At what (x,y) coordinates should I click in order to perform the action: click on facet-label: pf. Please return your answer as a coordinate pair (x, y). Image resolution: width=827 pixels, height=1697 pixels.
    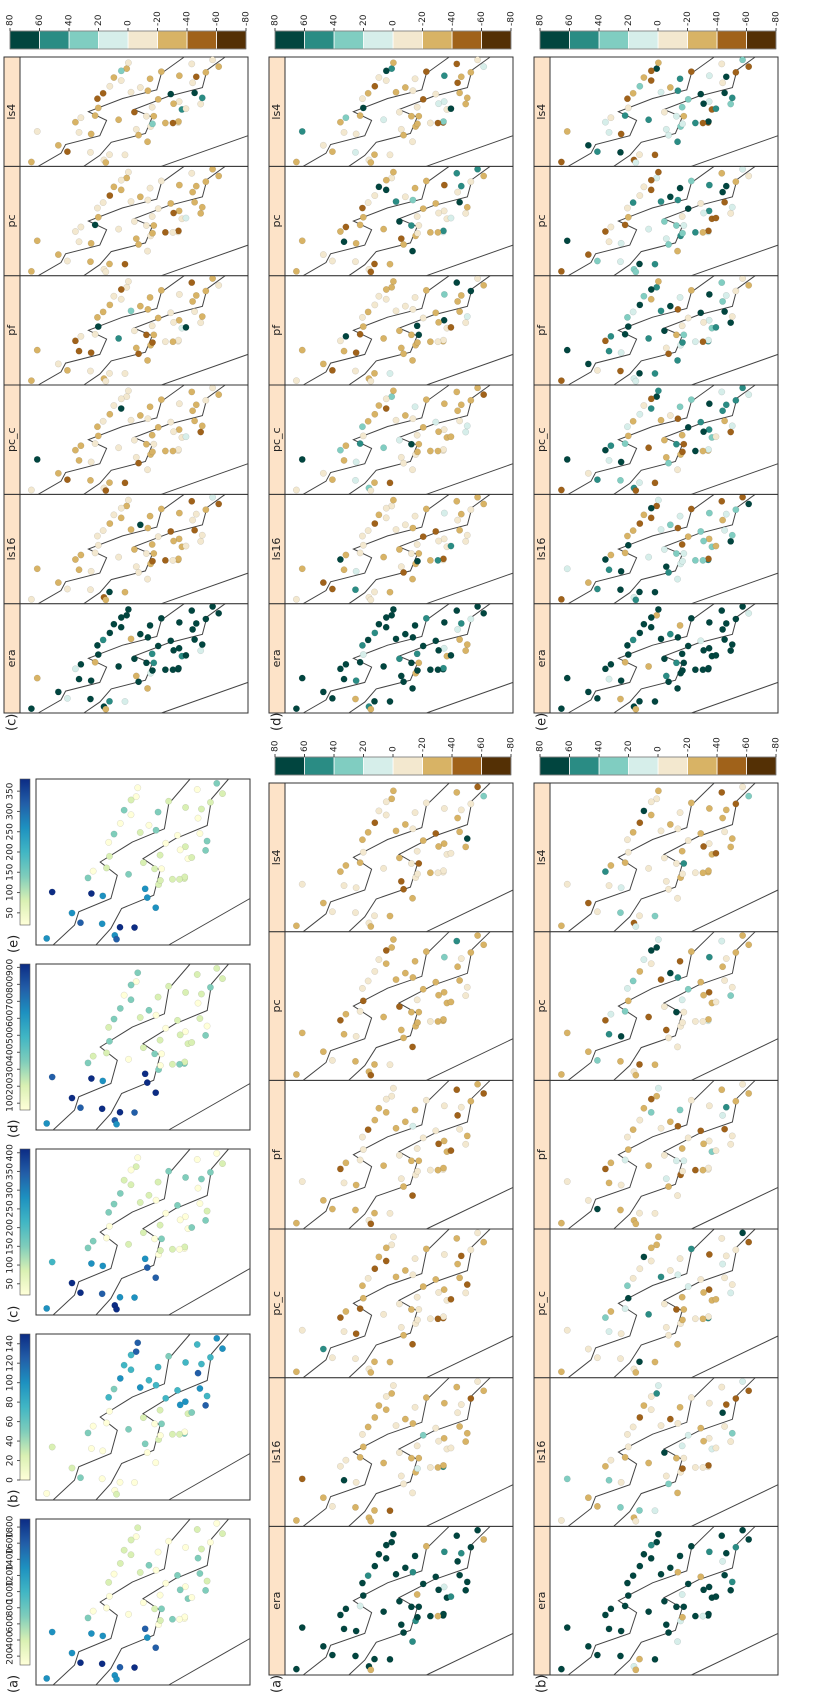
    Looking at the image, I should click on (541, 1154).